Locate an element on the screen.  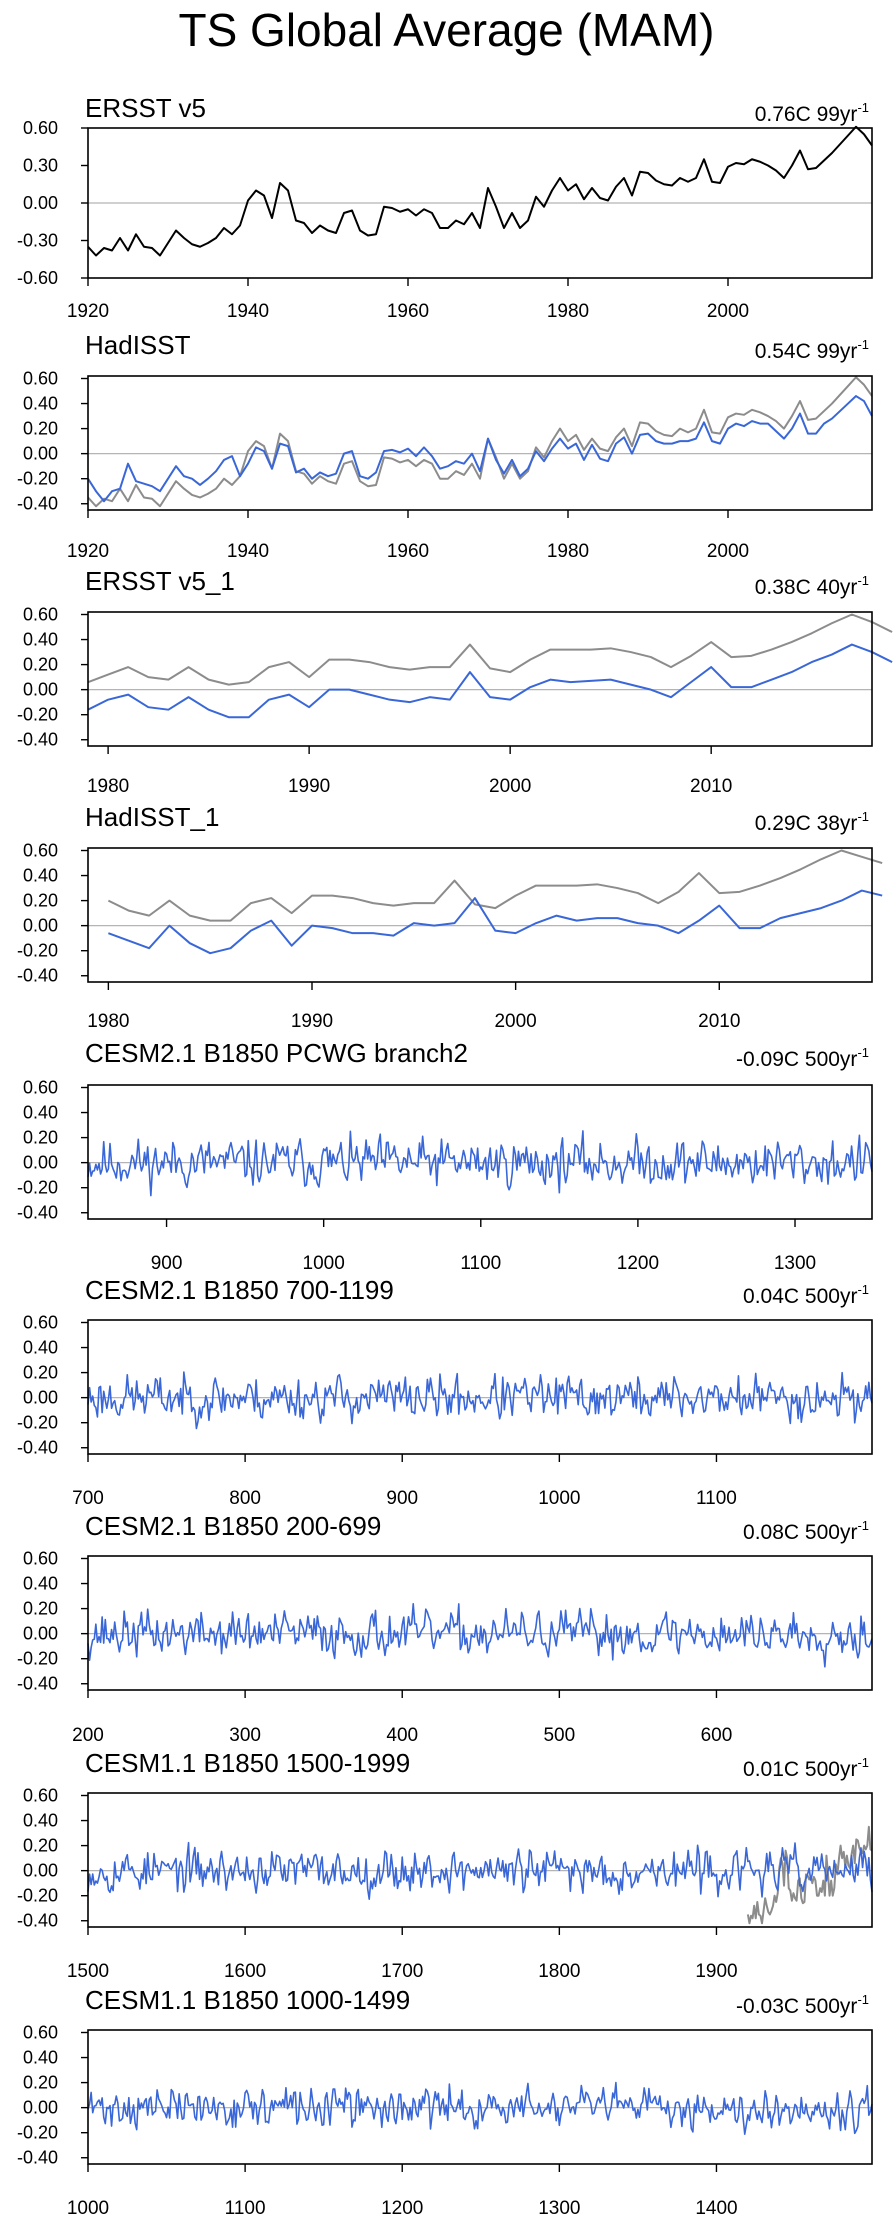
trend-value: 0.54C 99yr is located at coordinates (806, 351).